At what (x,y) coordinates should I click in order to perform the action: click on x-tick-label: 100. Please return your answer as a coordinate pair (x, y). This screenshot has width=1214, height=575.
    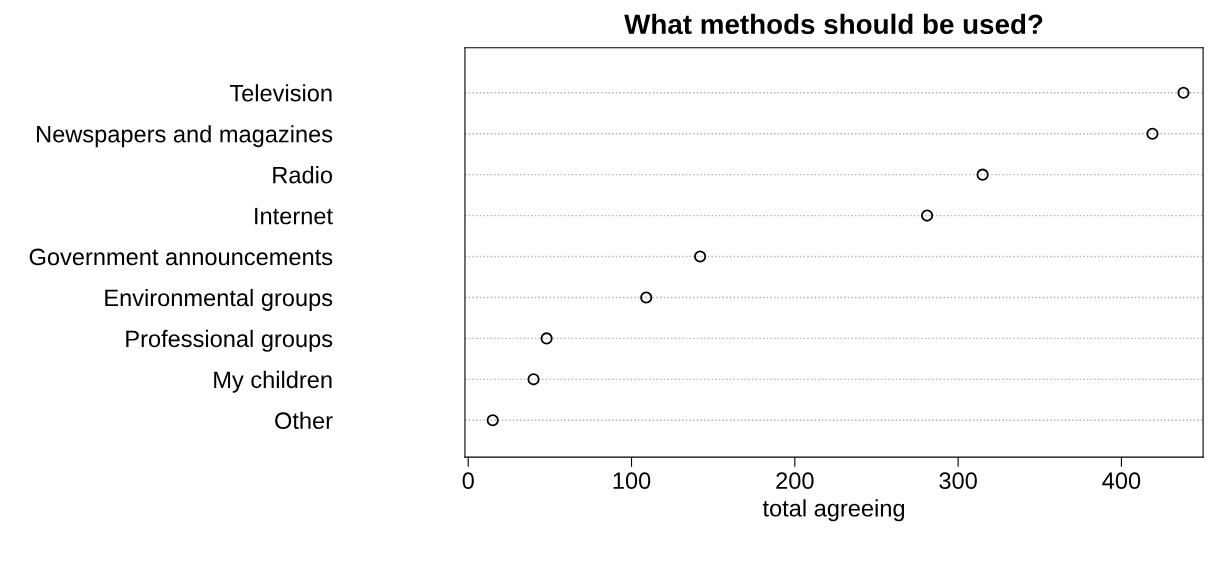
    Looking at the image, I should click on (632, 481).